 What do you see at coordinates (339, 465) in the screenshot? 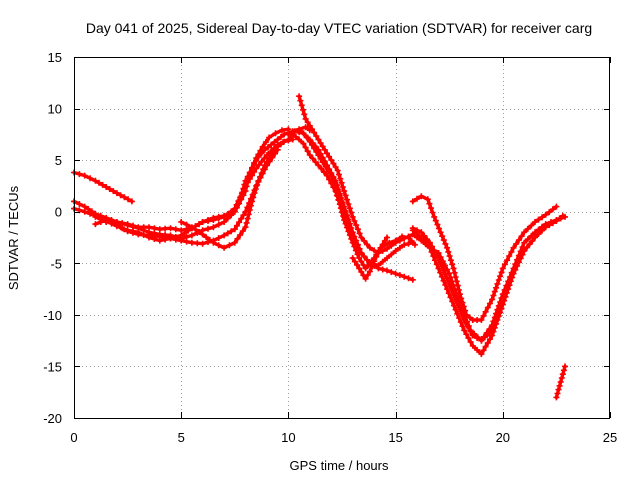
I see `x-axis-label: GPS time / hours` at bounding box center [339, 465].